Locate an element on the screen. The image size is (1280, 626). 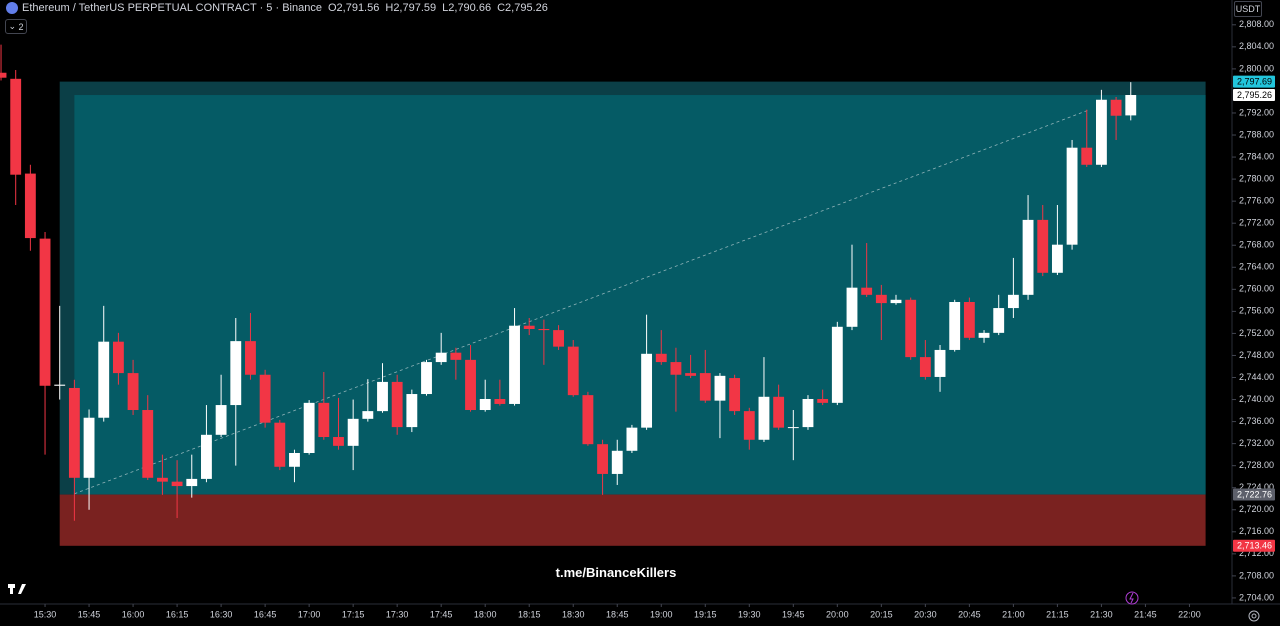
currency: USDT is located at coordinates (1248, 9).